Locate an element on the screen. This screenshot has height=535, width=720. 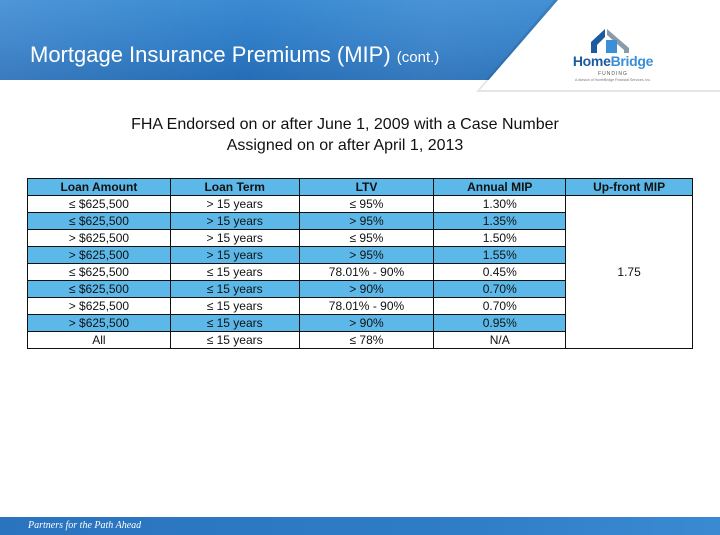
table-row: > $625,500 > 15 years ≤ 95% 1.50% is located at coordinates (360, 238).